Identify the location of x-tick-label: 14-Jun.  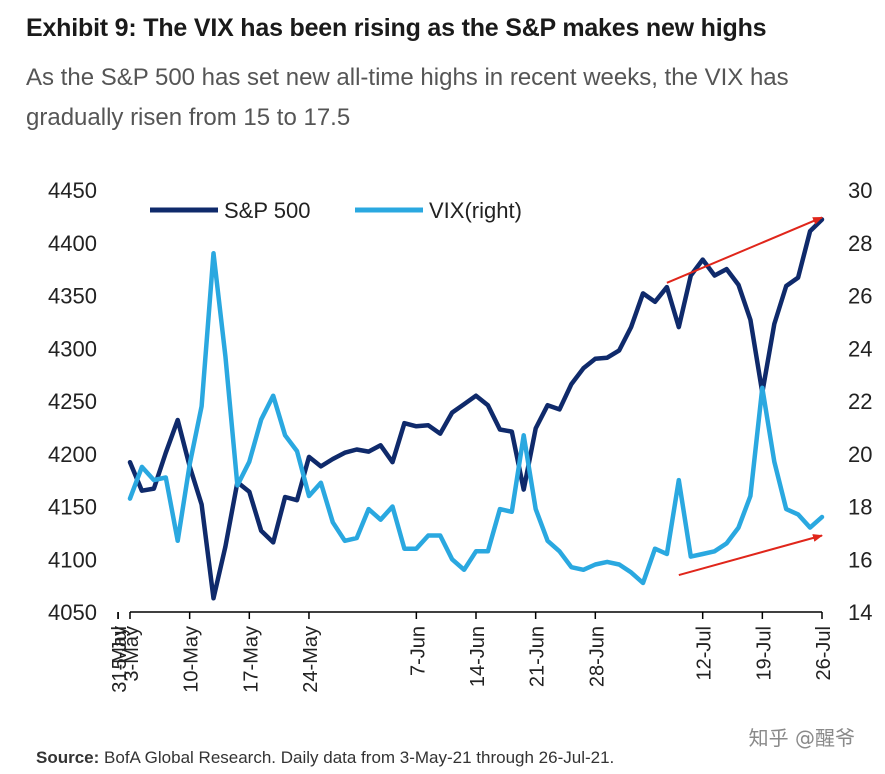
(478, 656).